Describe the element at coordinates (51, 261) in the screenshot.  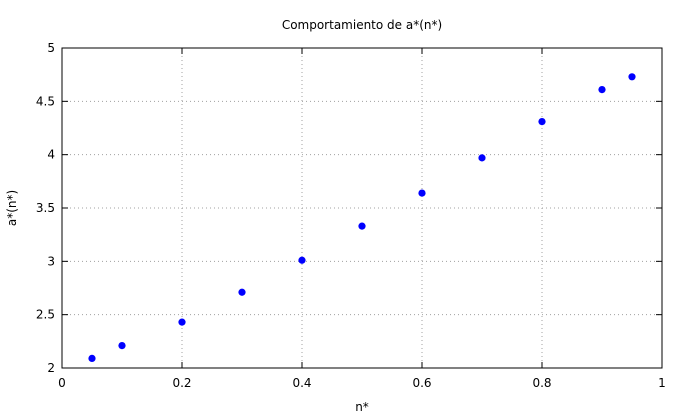
I see `y-tick-label: 3` at that location.